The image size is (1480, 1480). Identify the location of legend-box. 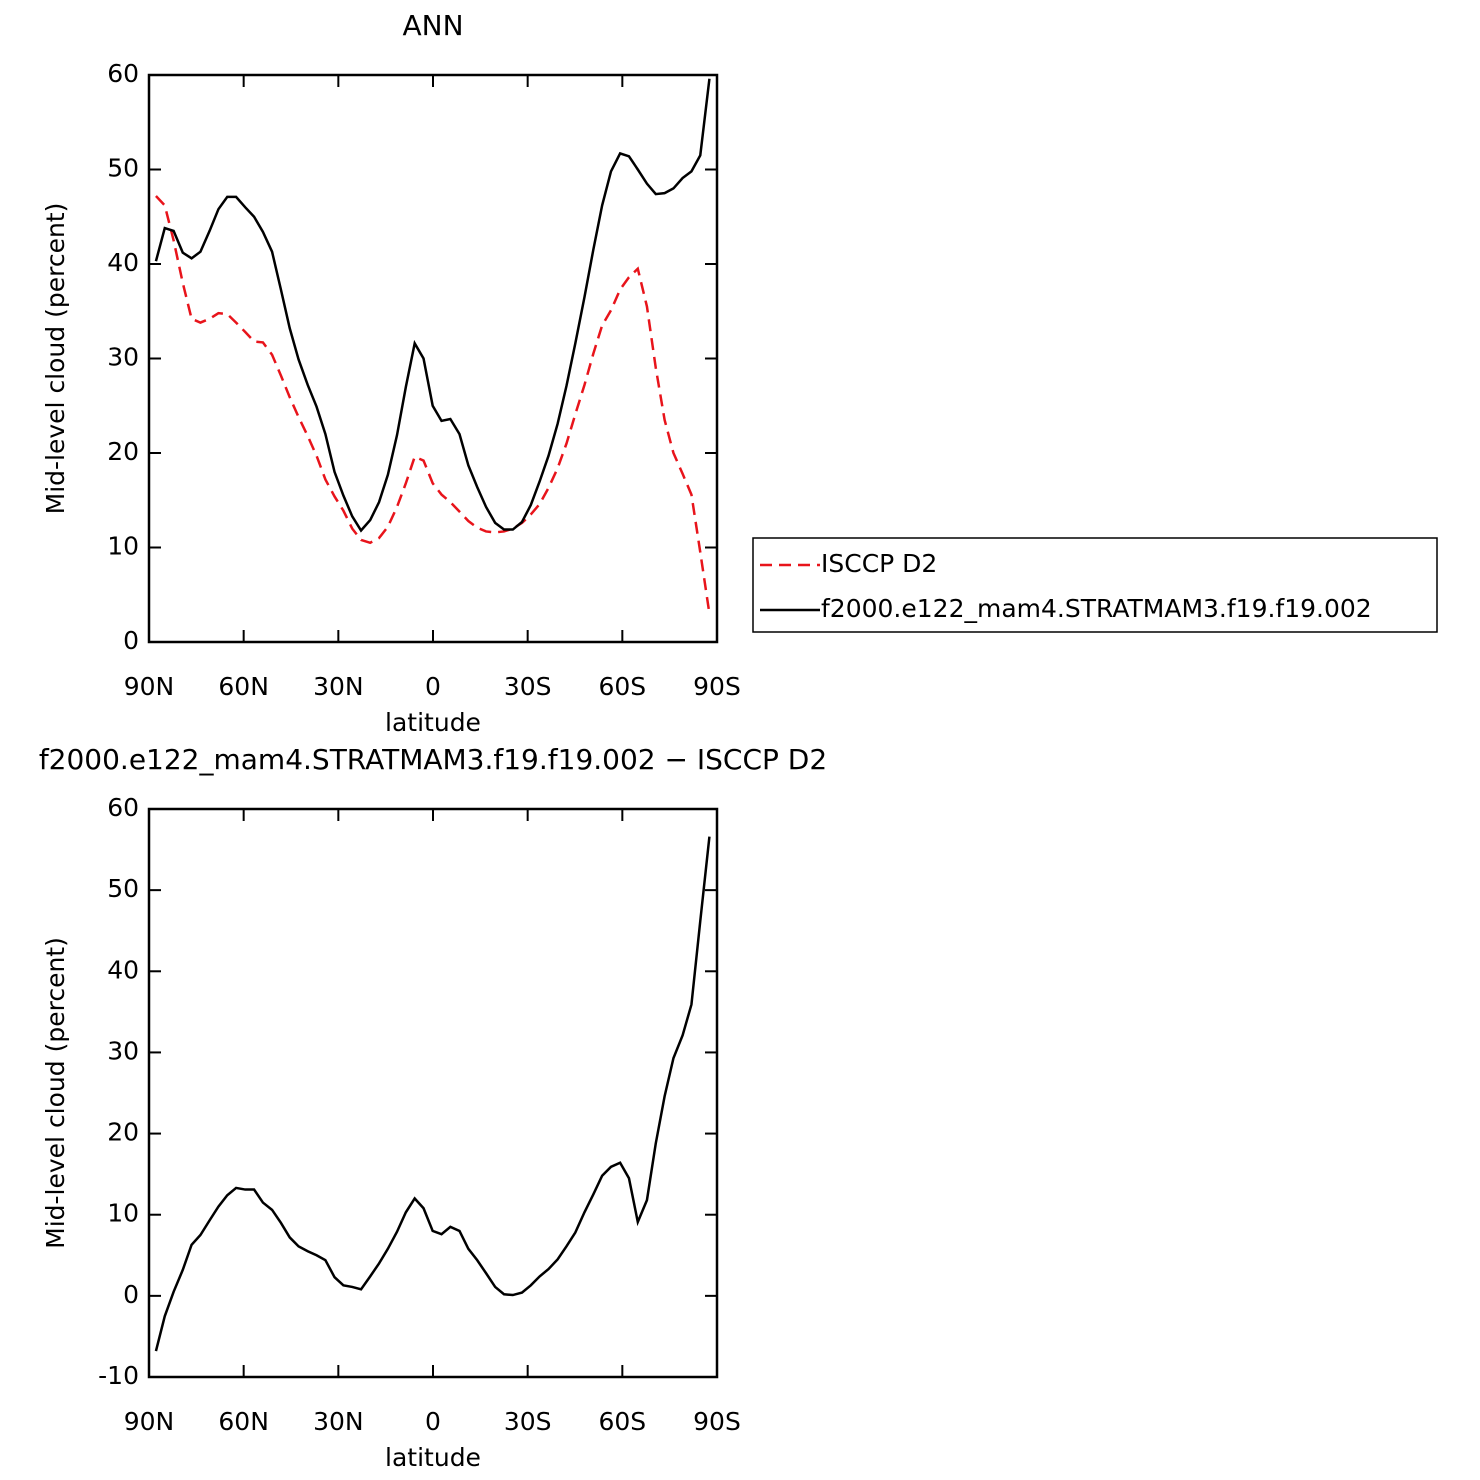
(1095, 585).